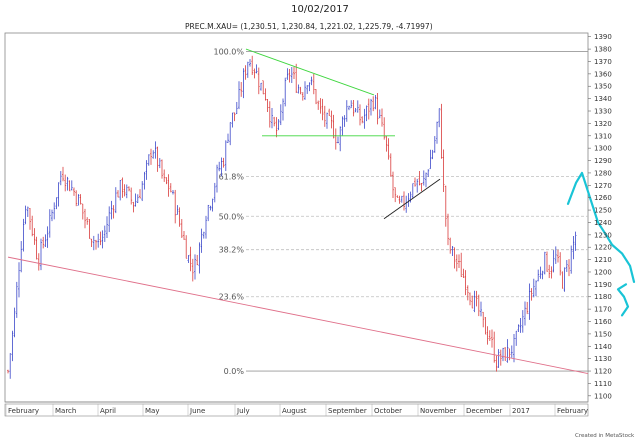 The height and width of the screenshot is (442, 640). Describe the element at coordinates (603, 87) in the screenshot. I see `y-tick-label-25: 1350` at that location.